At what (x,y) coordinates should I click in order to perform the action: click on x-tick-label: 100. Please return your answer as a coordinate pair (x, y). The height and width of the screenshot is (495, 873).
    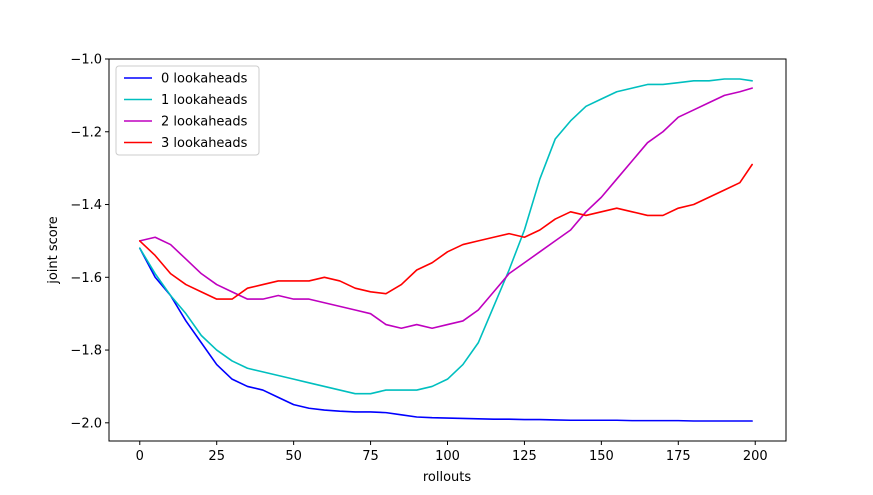
    Looking at the image, I should click on (447, 456).